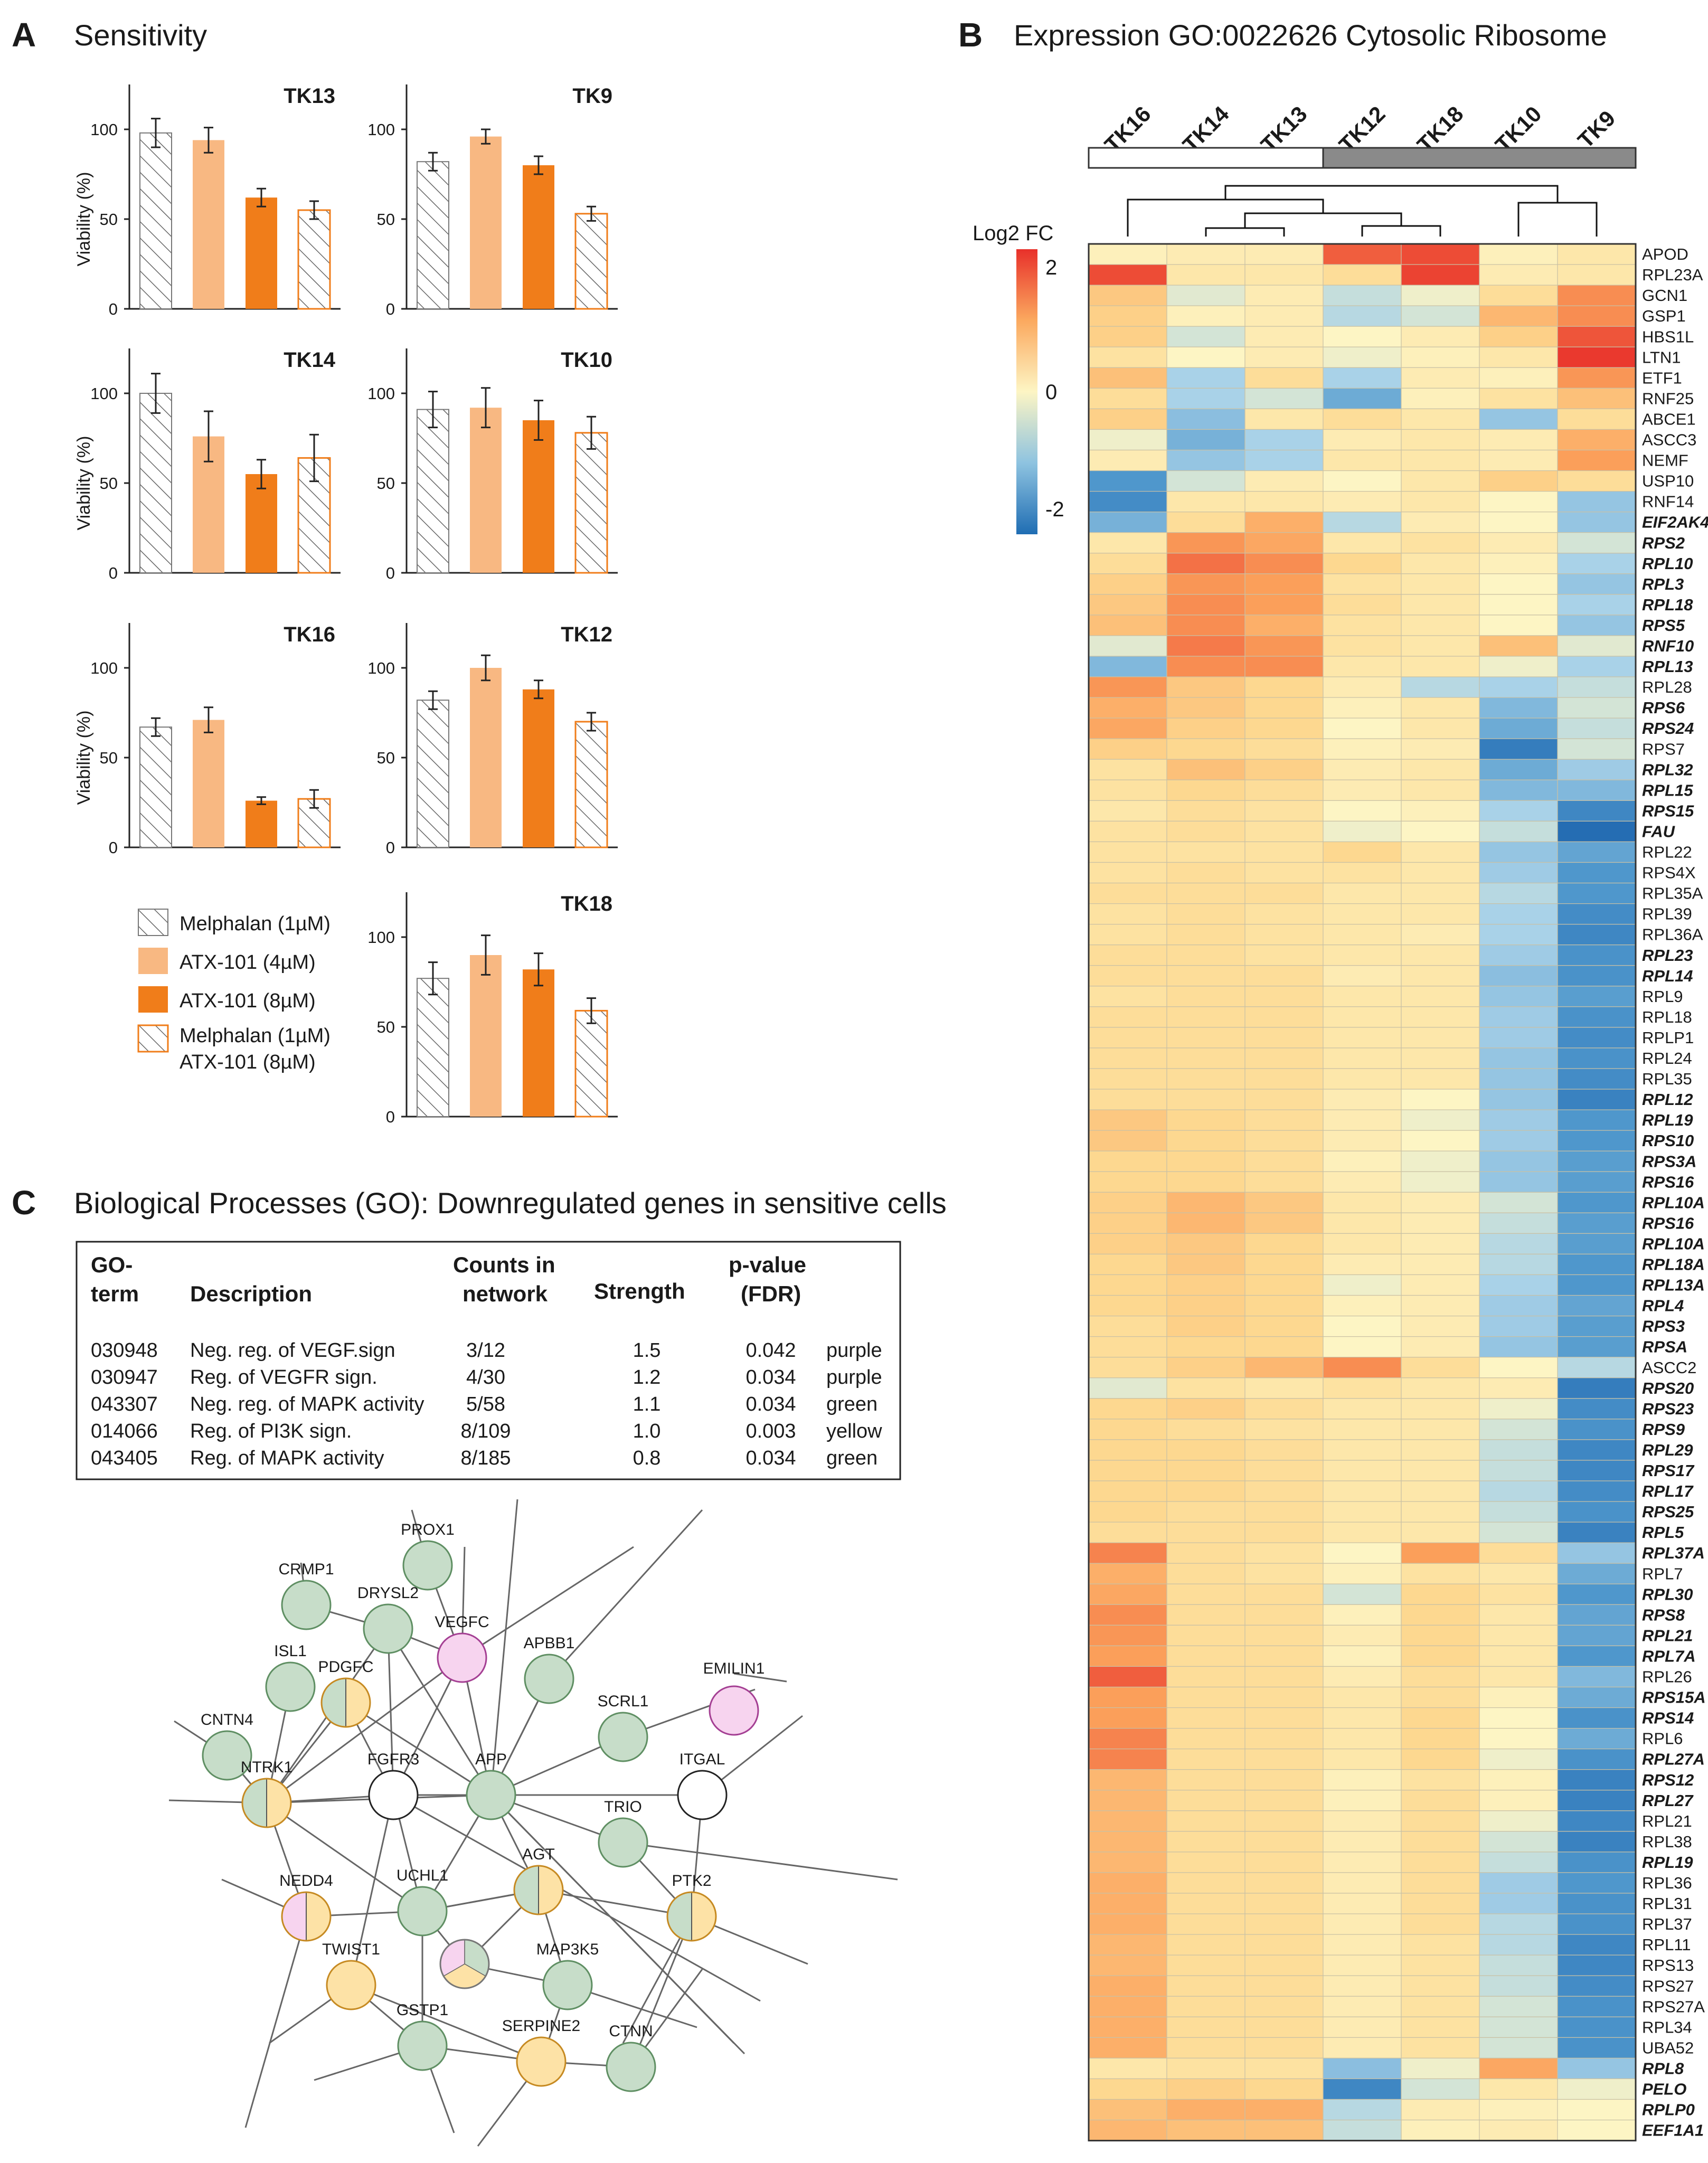 The width and height of the screenshot is (1708, 2163). I want to click on table-cell: 0.034, so click(771, 1377).